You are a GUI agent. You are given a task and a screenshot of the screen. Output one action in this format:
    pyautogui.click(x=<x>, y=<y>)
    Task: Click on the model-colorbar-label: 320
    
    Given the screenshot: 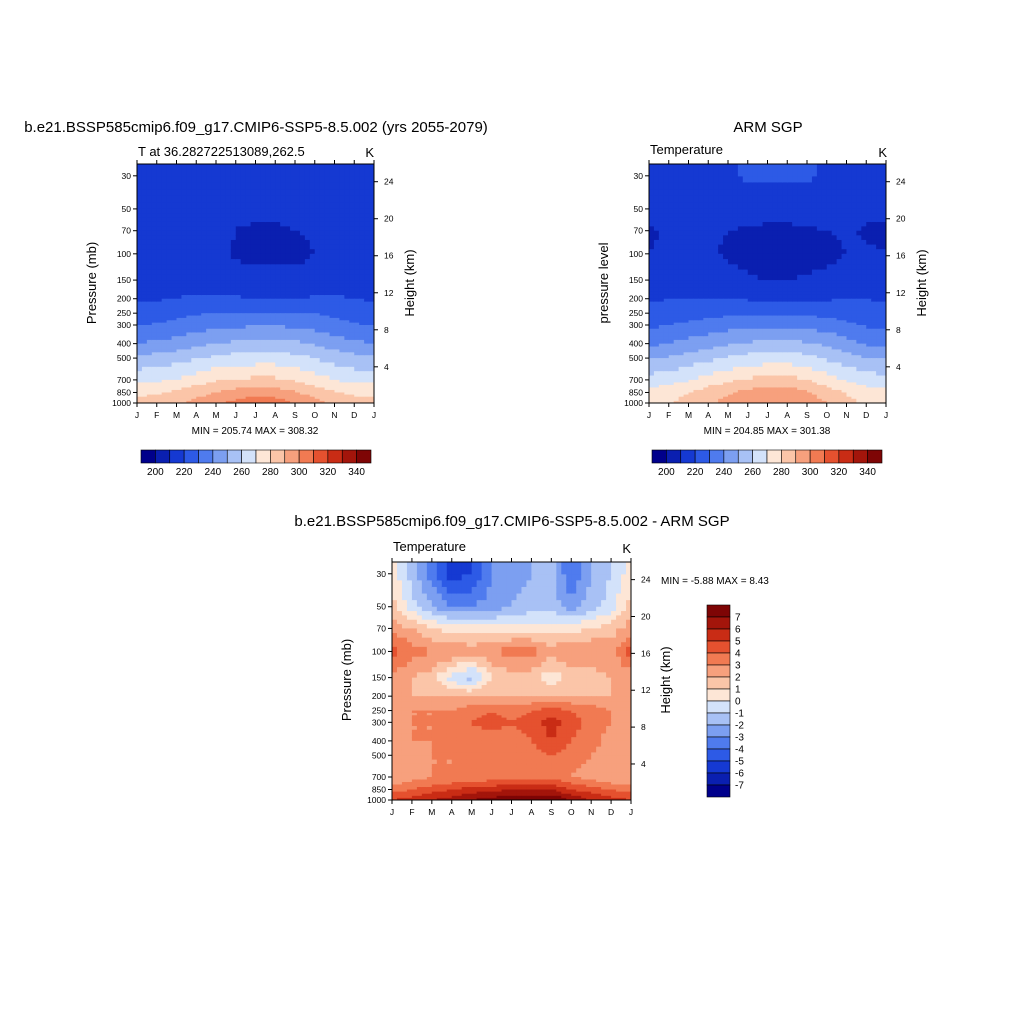 What is the action you would take?
    pyautogui.click(x=328, y=472)
    